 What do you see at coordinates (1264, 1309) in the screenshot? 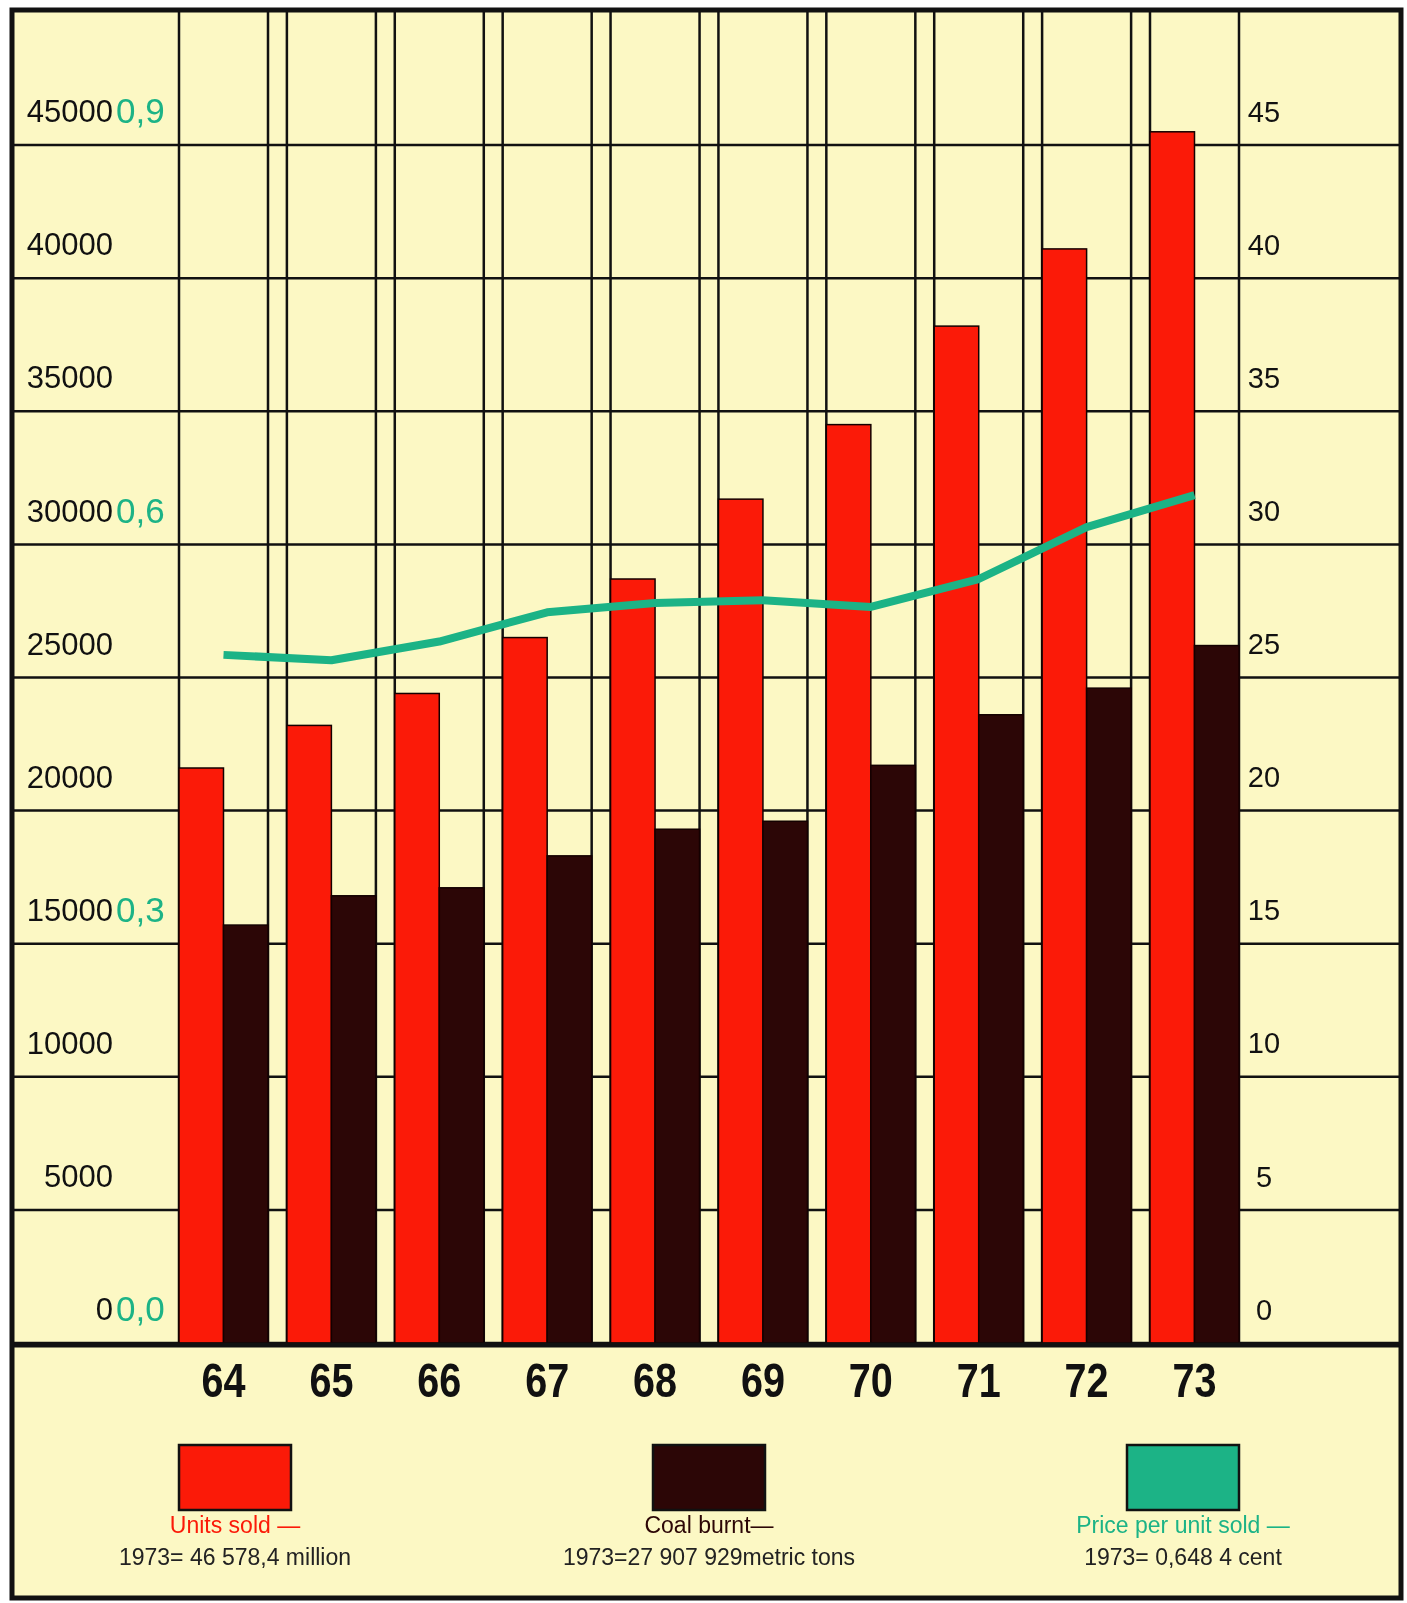
I see `y2-tick-label: 0` at bounding box center [1264, 1309].